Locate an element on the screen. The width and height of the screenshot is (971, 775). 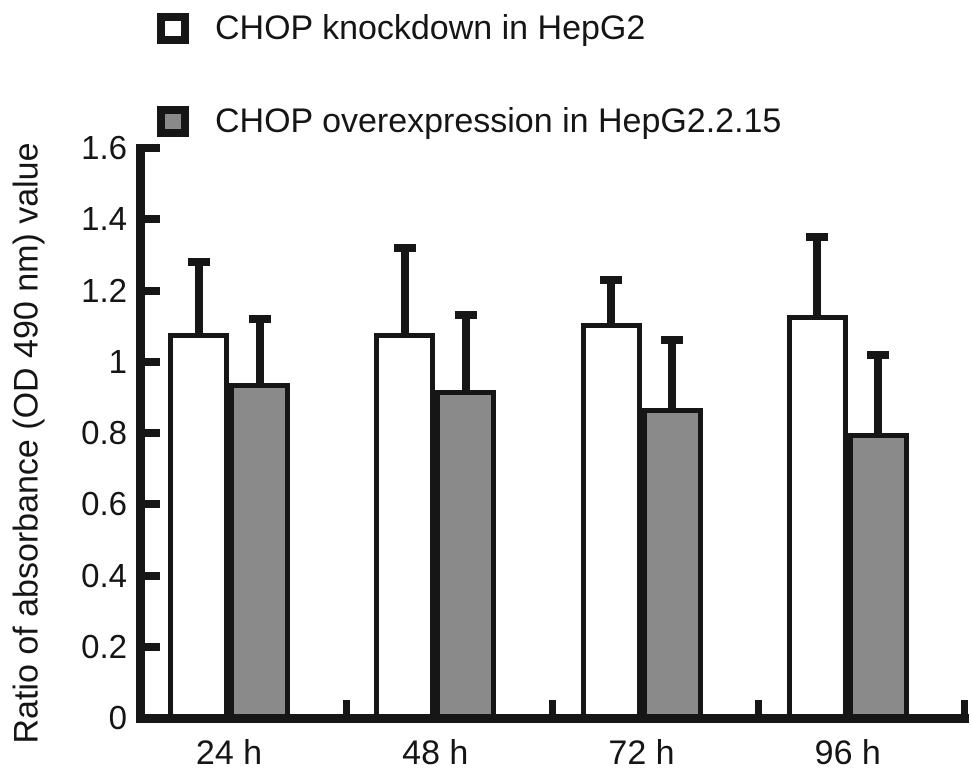
bar-overexpression-24h is located at coordinates (259, 552).